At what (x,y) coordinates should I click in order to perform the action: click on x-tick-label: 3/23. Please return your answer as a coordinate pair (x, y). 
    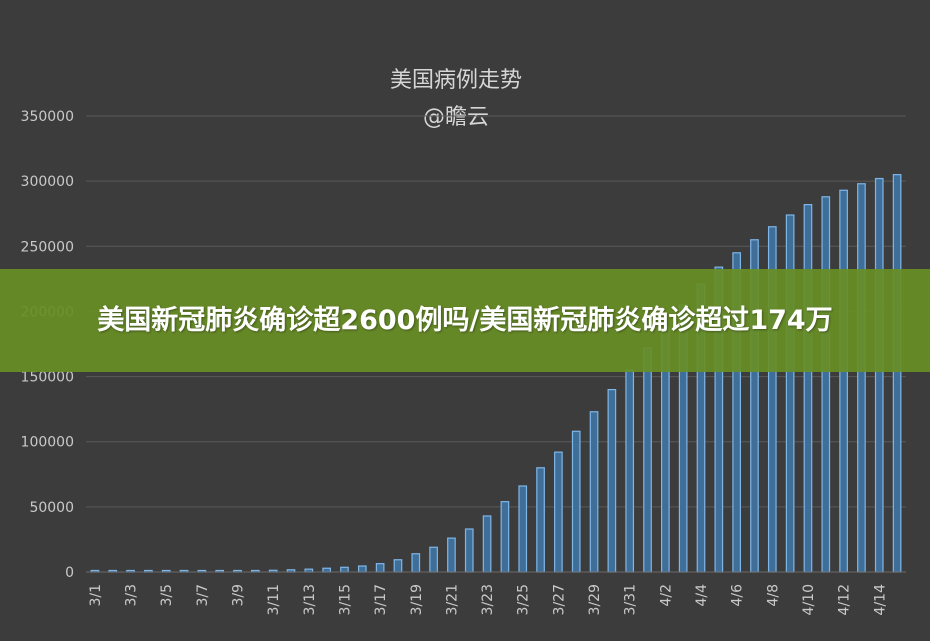
    Looking at the image, I should click on (488, 599).